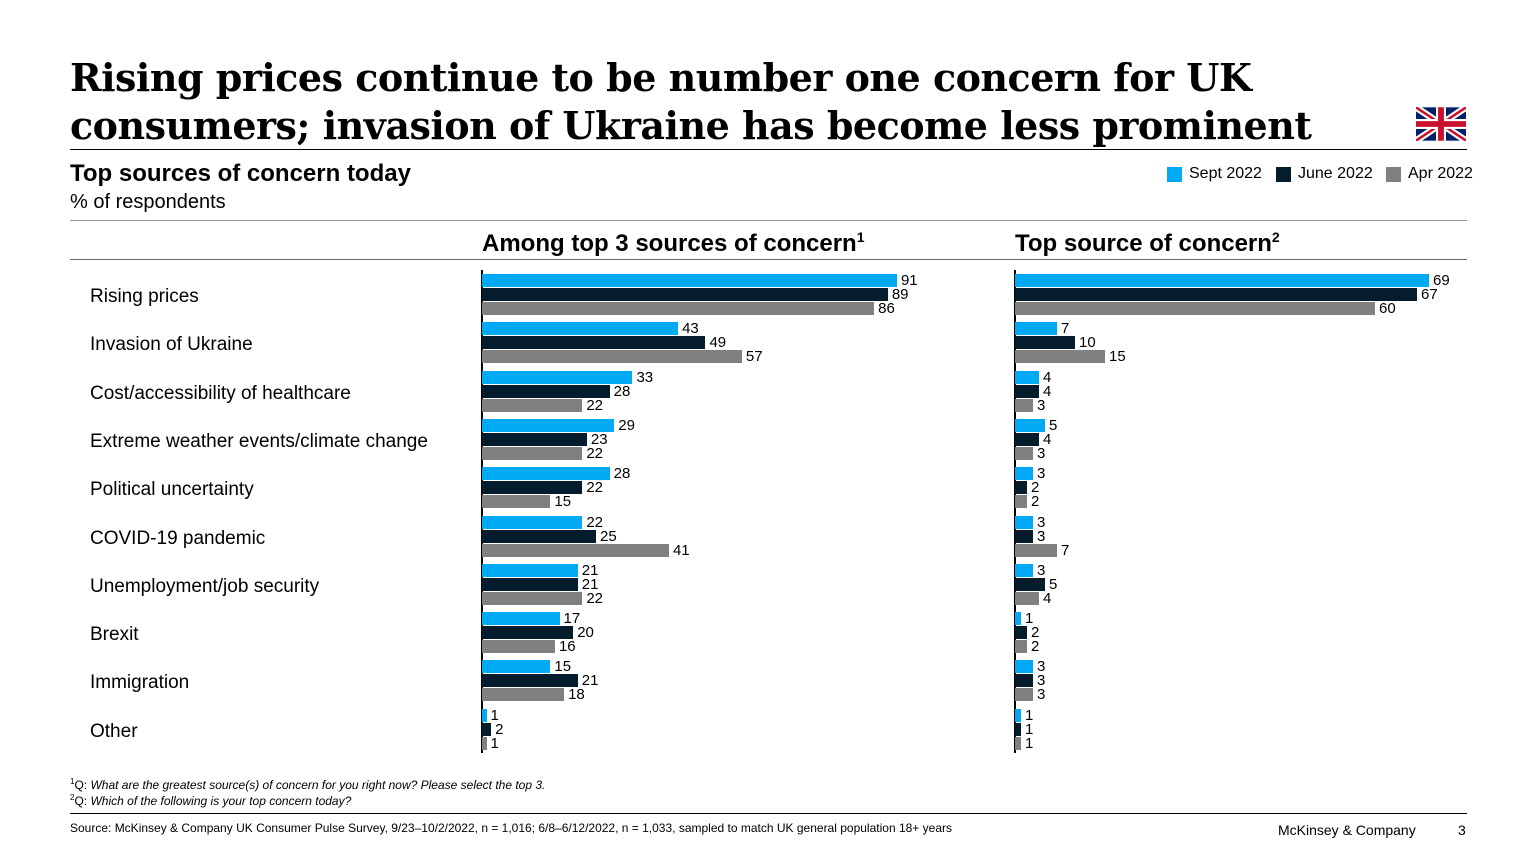  I want to click on unit-label: % of respondents, so click(148, 202).